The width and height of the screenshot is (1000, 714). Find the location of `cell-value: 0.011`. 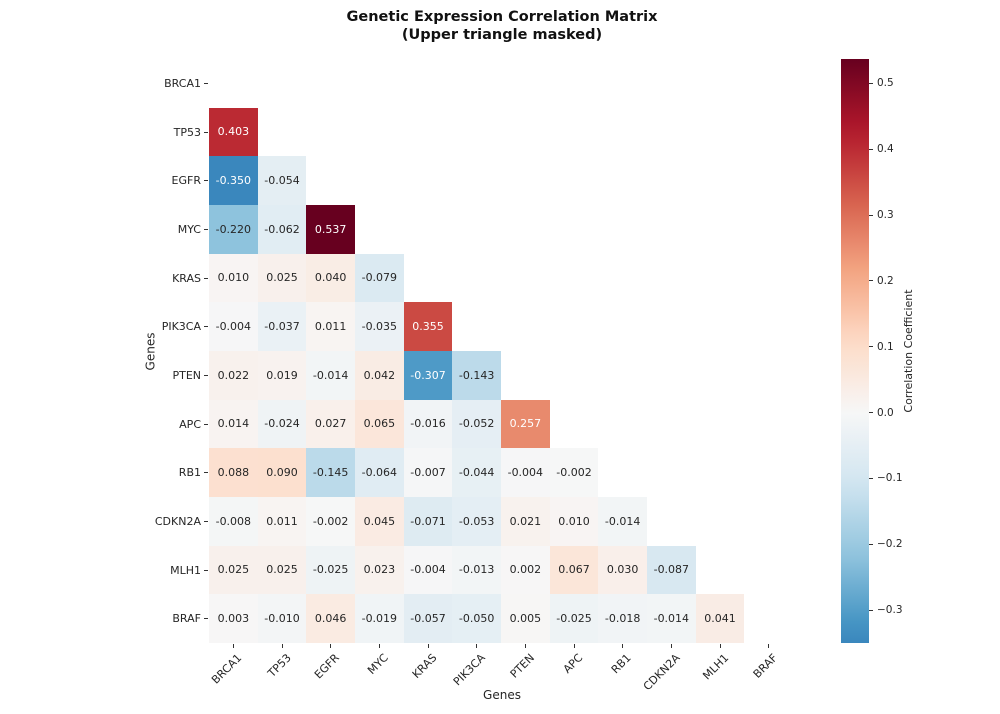

cell-value: 0.011 is located at coordinates (282, 521).